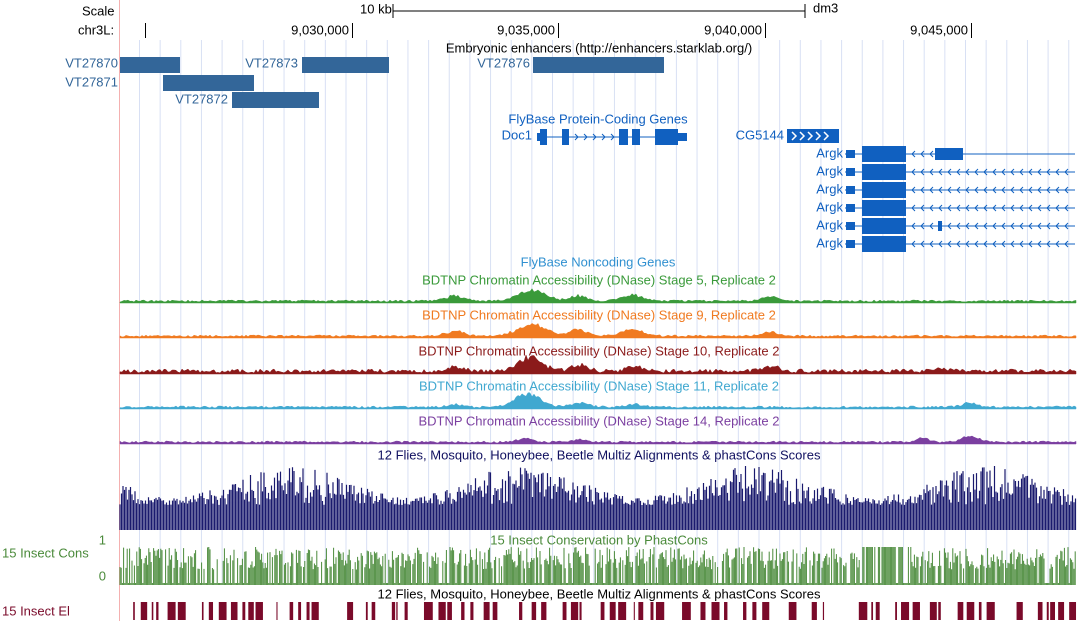 The width and height of the screenshot is (1078, 621). I want to click on track-title: 15 Insect Conservation by PhastCons, so click(599, 539).